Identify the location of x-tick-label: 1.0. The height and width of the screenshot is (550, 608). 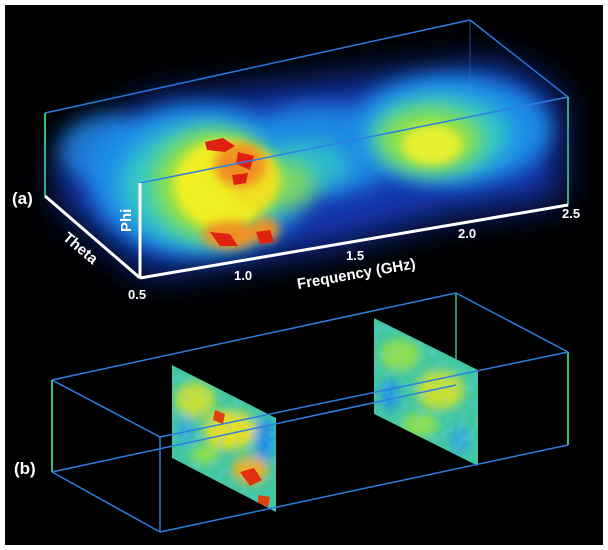
(243, 275).